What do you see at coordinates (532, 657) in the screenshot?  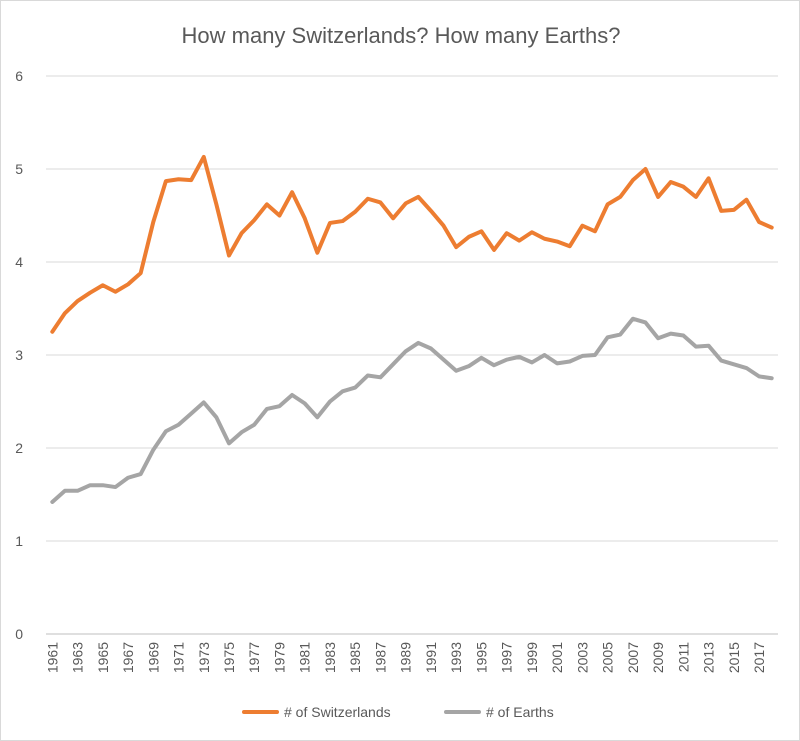 I see `x-tick-label: 1999` at bounding box center [532, 657].